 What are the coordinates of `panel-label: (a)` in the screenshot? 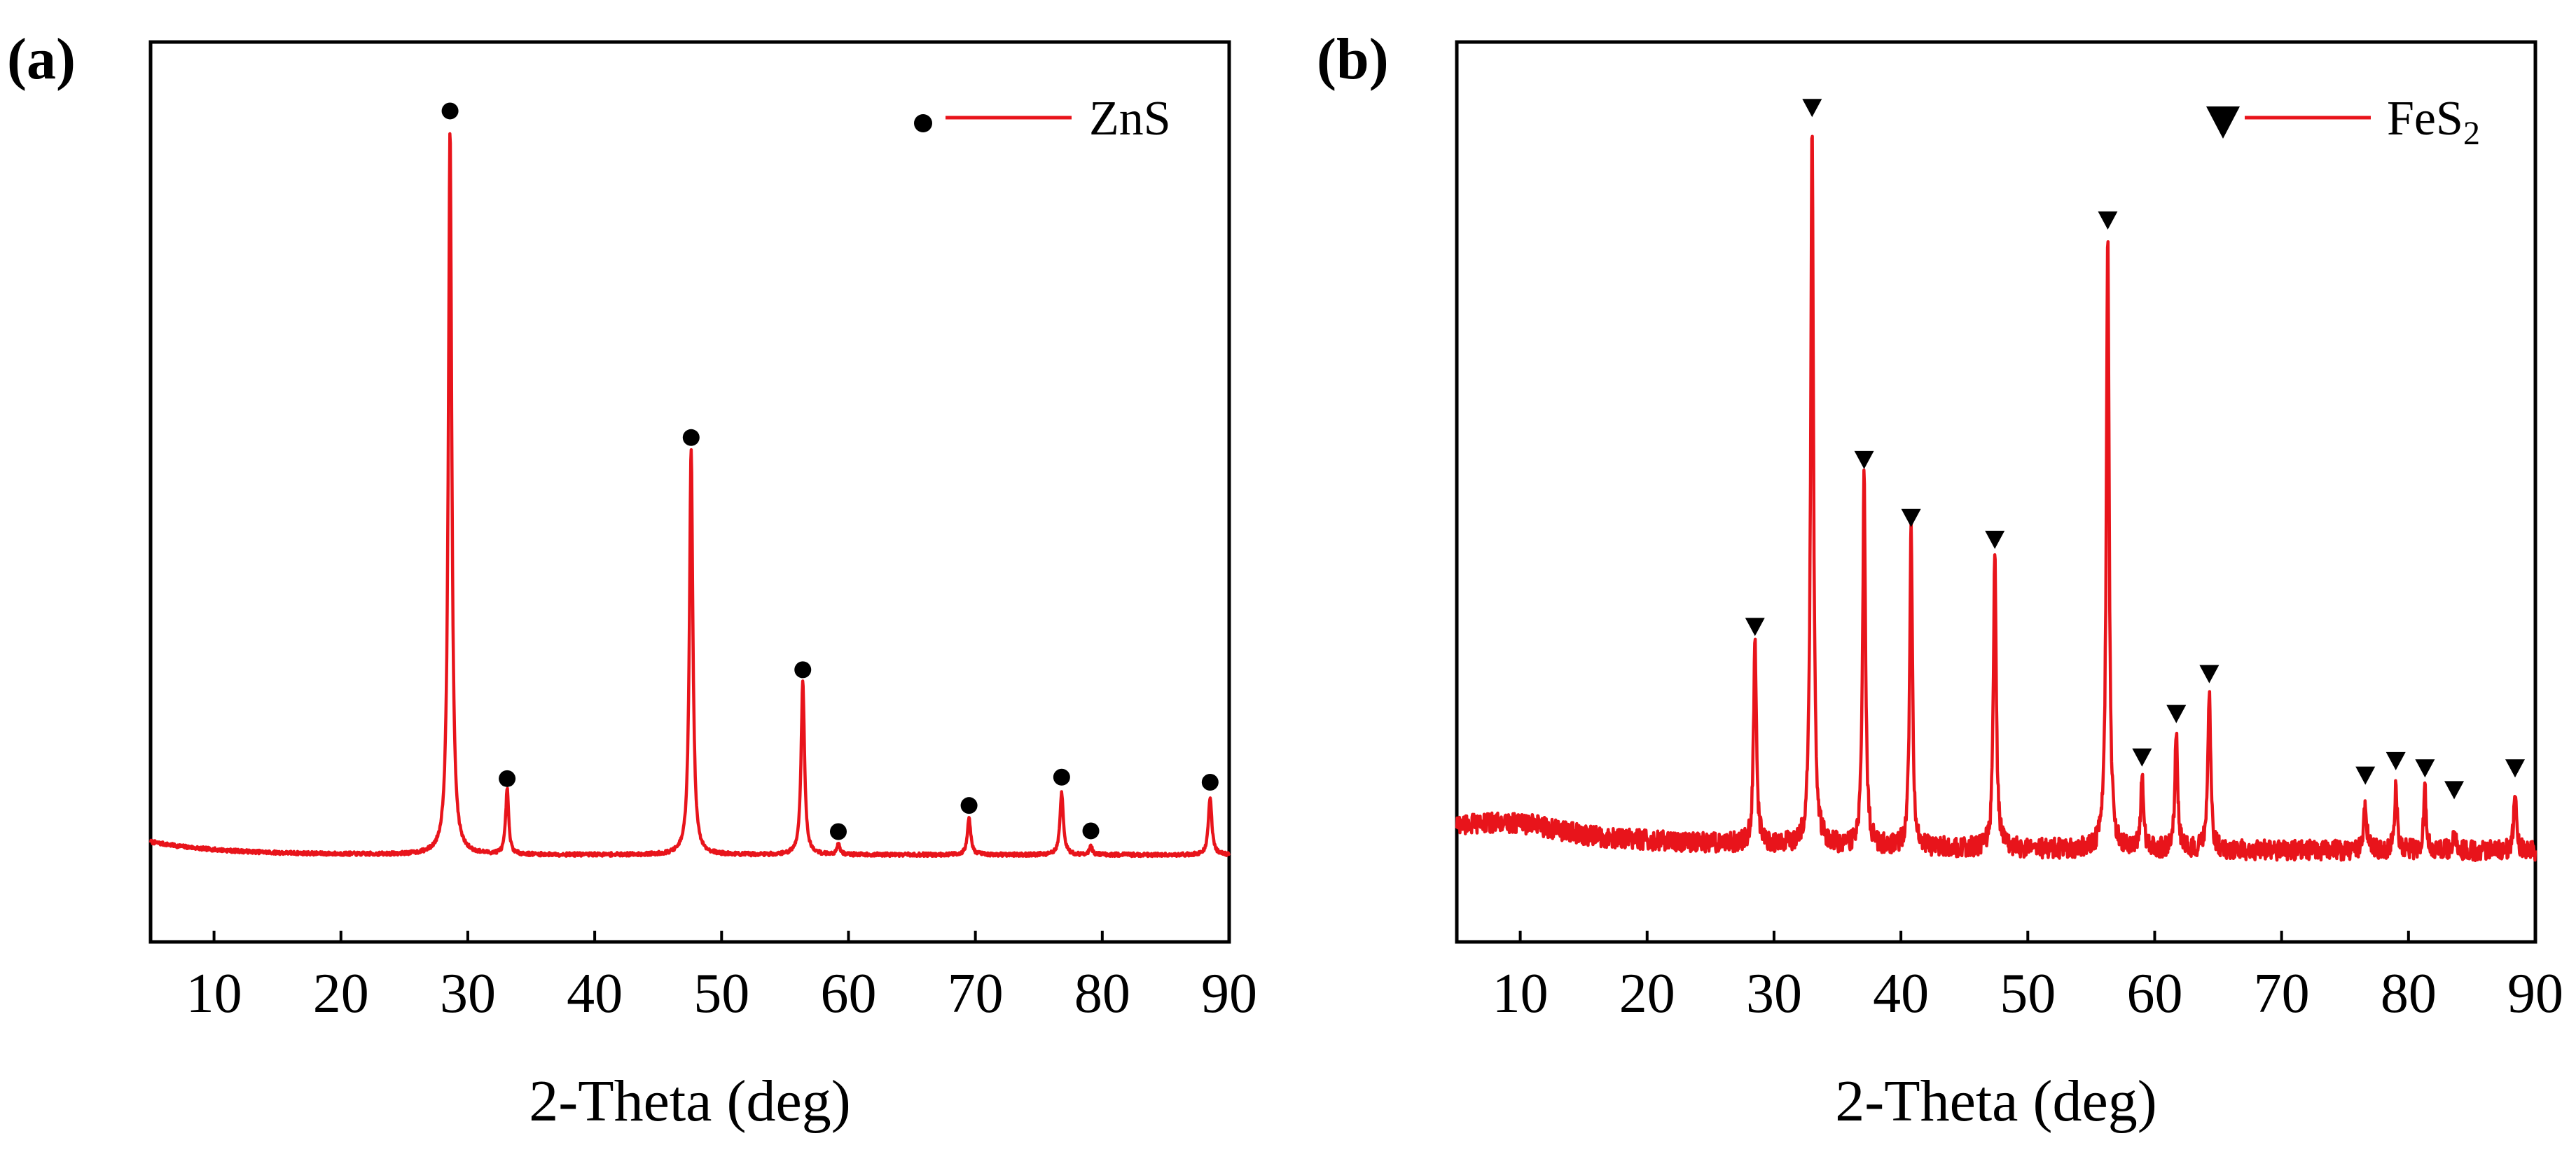 It's located at (42, 59).